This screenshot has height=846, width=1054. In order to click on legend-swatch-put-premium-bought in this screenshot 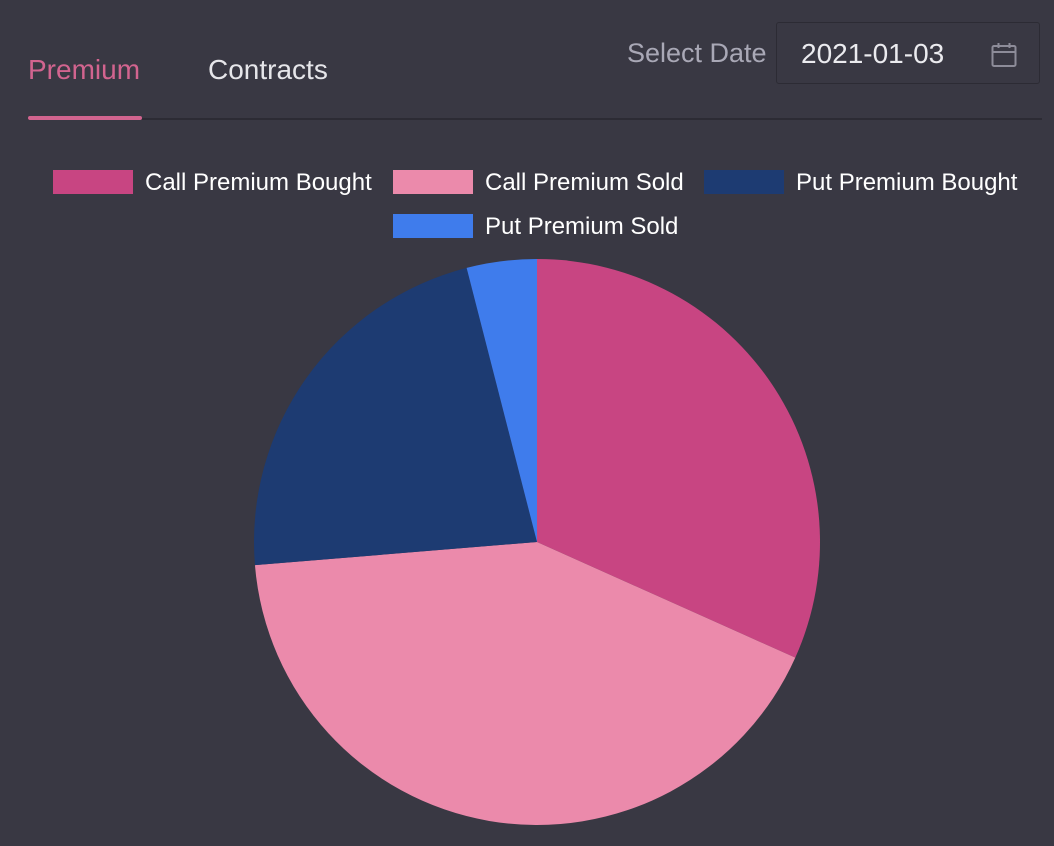, I will do `click(744, 182)`.